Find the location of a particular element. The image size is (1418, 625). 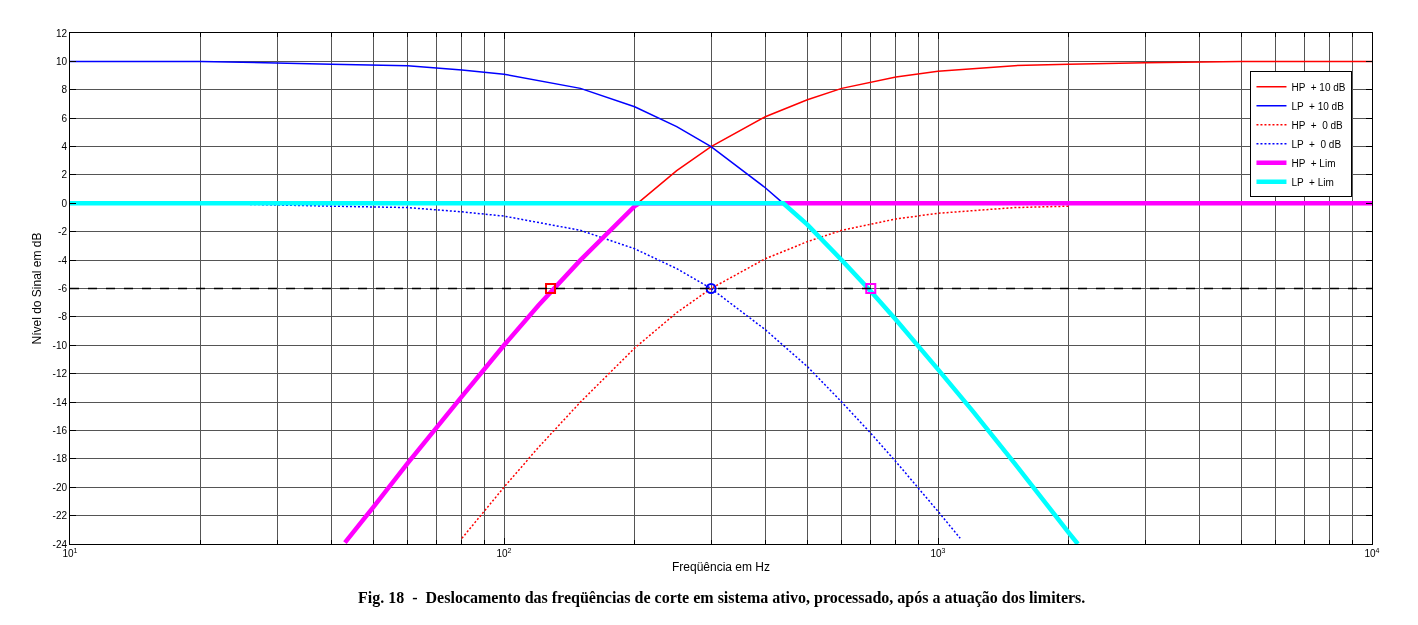

caption: Fig. 18 - Deslocamento das freqüências de corte em sistema ativo, processado, após a atuação dos limiters. is located at coordinates (722, 598).